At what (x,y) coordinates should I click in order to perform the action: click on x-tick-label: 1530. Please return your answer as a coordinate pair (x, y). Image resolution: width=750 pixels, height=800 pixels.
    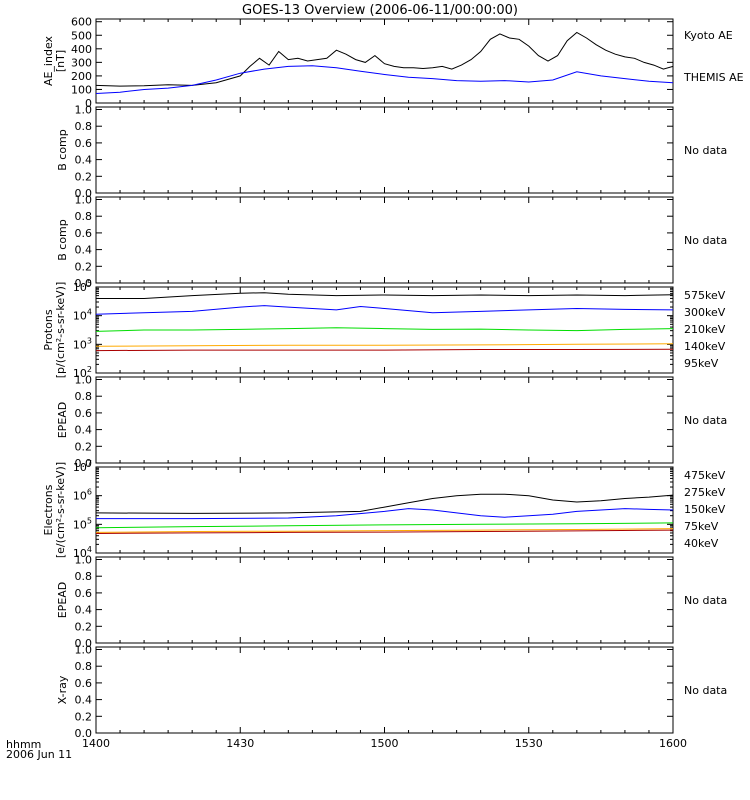
    Looking at the image, I should click on (529, 743).